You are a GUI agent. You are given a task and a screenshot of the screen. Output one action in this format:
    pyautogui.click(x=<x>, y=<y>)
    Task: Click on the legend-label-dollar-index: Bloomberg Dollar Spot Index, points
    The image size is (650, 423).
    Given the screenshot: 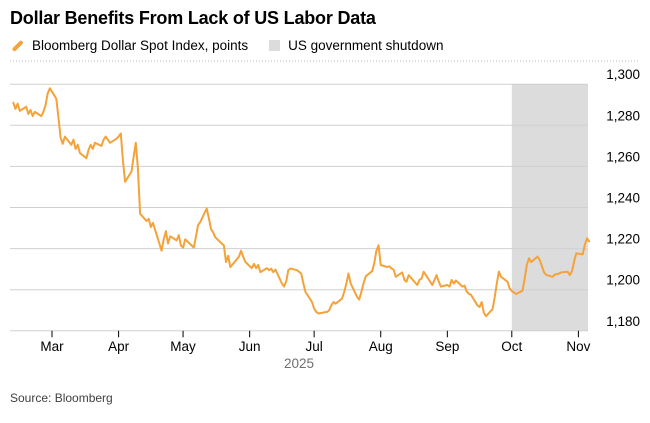 What is the action you would take?
    pyautogui.click(x=140, y=45)
    